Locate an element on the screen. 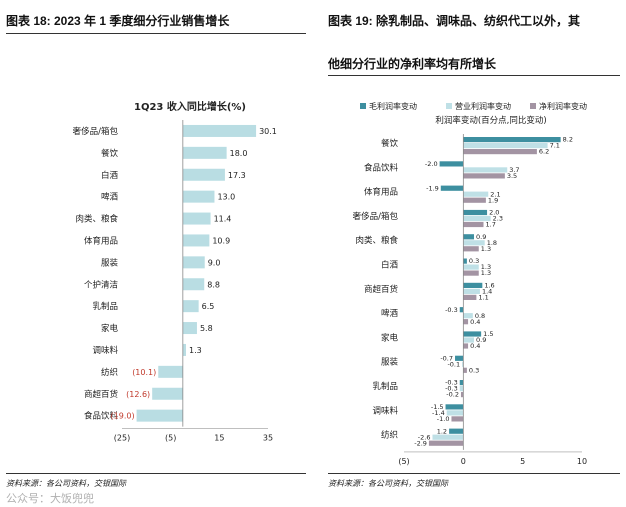 This screenshot has height=507, width=626. legend-label: 营业利润率变动 is located at coordinates (483, 106).